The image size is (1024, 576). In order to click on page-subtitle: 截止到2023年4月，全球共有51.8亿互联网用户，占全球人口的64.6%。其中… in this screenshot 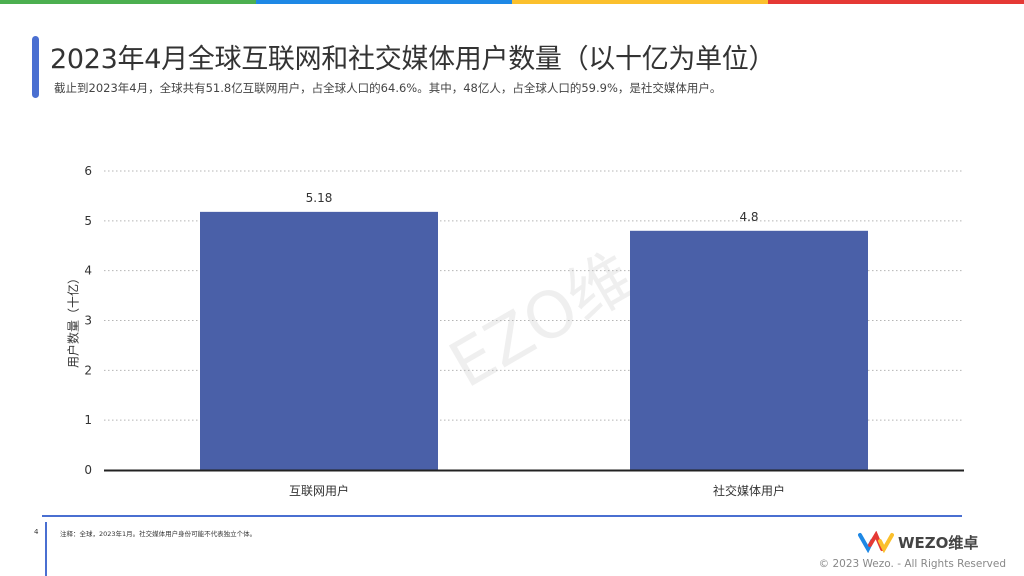, I will do `click(388, 88)`.